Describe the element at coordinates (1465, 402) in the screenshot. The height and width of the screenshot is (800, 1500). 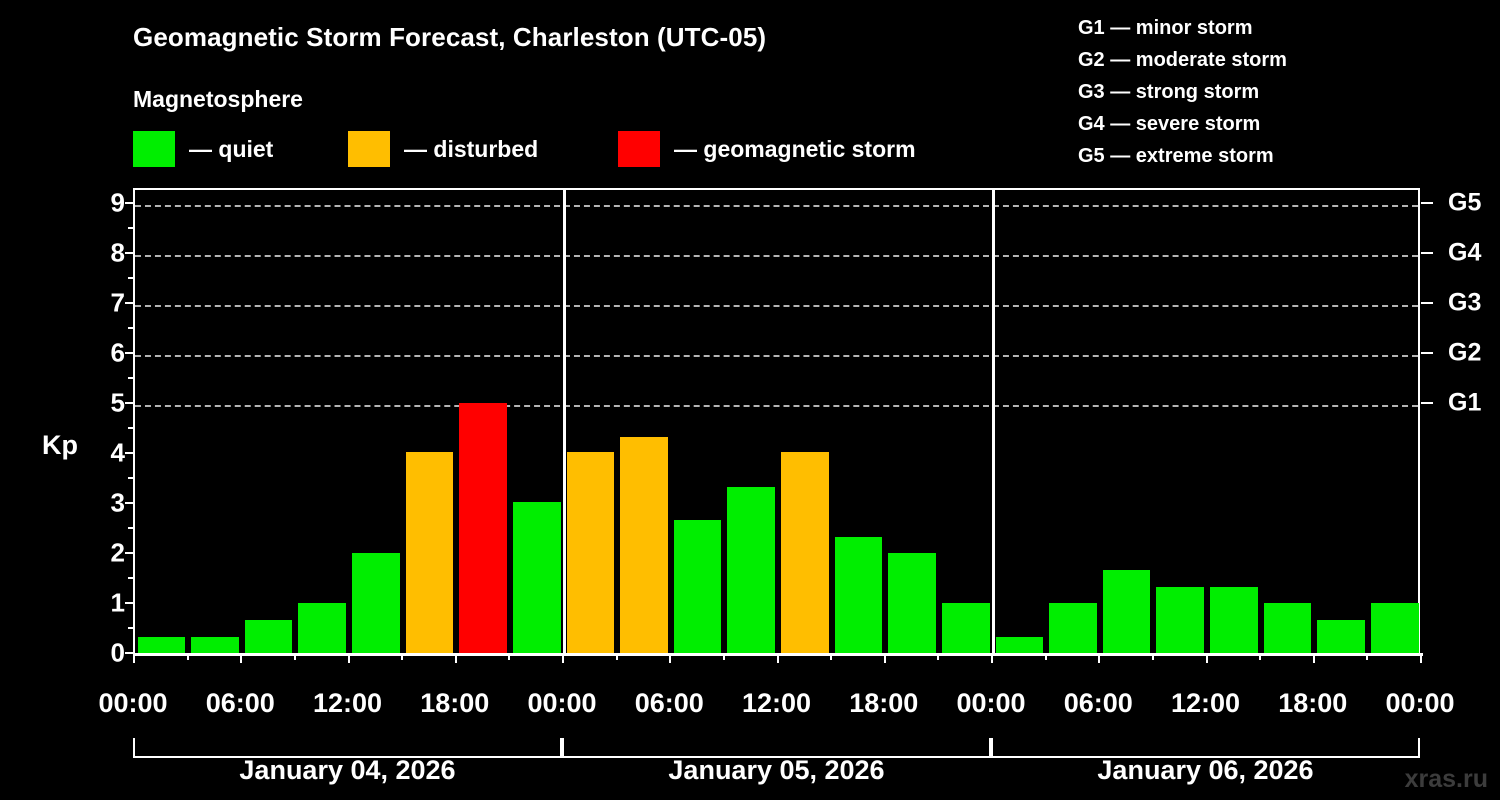
I see `g-tick-label-G1: G1` at that location.